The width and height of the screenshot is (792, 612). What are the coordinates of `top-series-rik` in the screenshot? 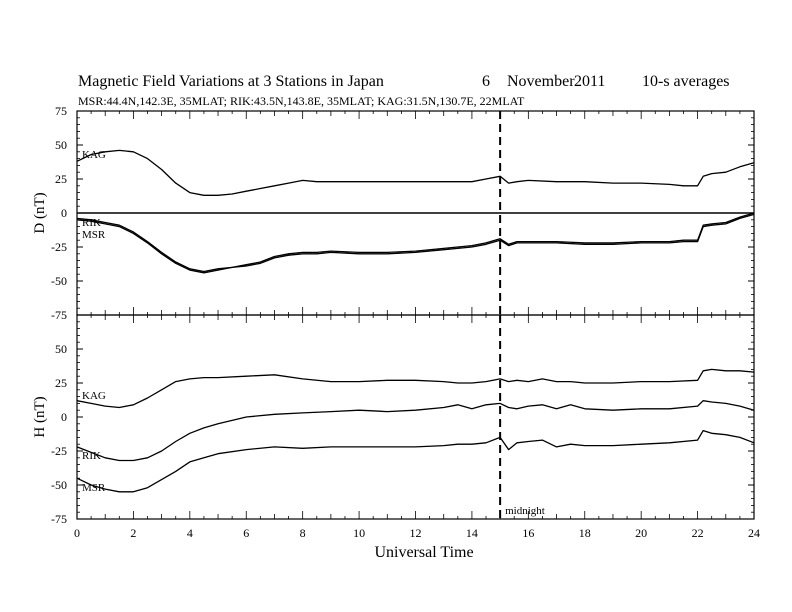 It's located at (415, 243).